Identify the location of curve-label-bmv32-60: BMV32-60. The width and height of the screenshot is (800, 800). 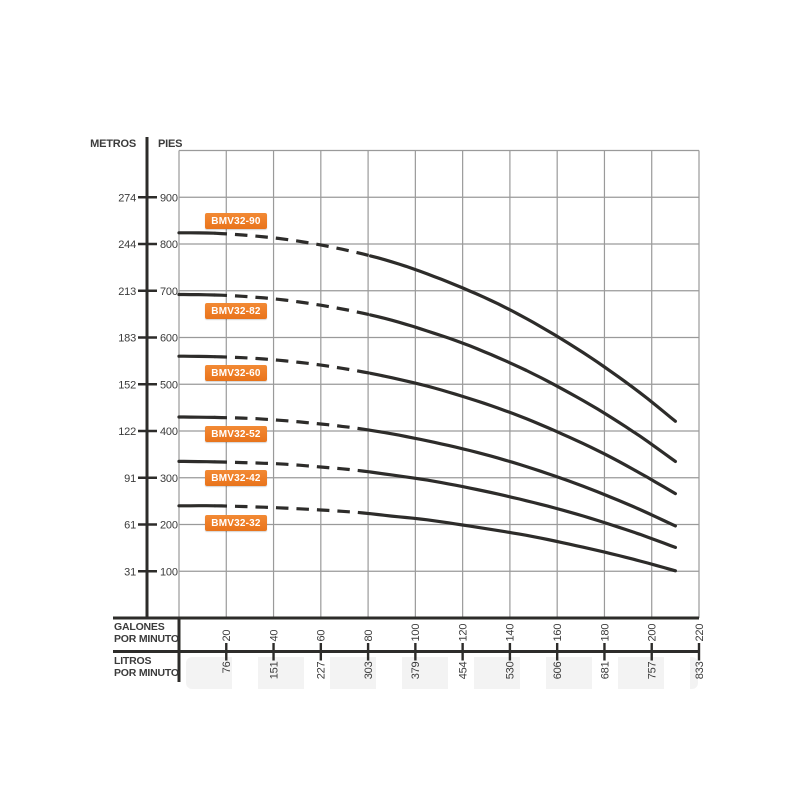
(236, 373).